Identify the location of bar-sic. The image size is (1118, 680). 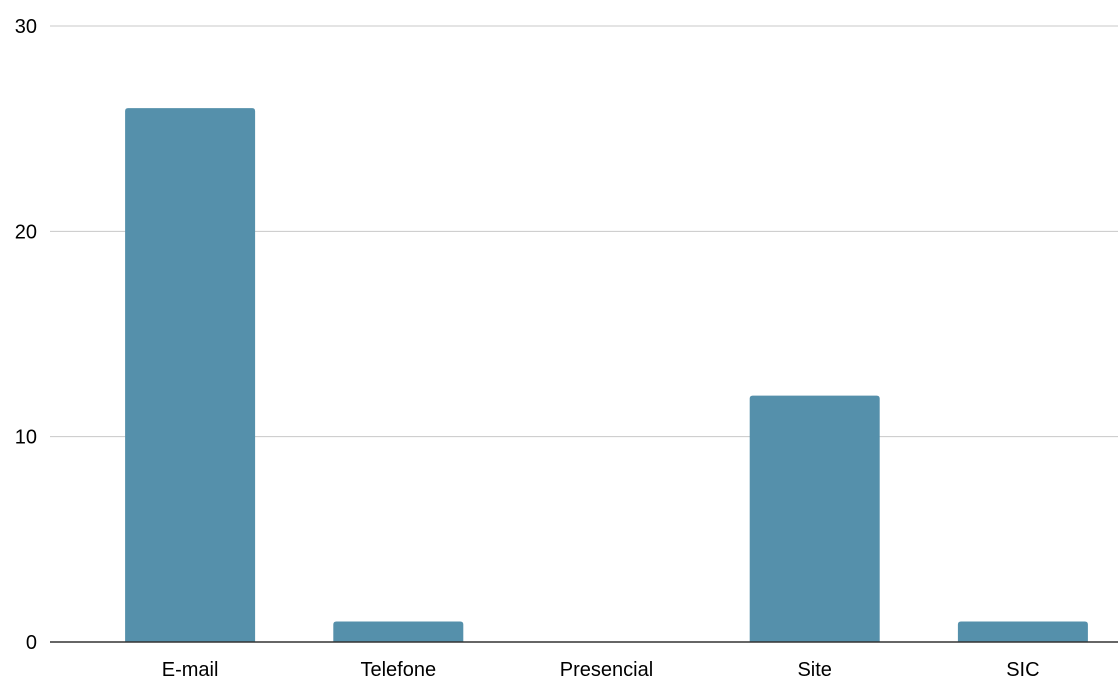
(1022, 631).